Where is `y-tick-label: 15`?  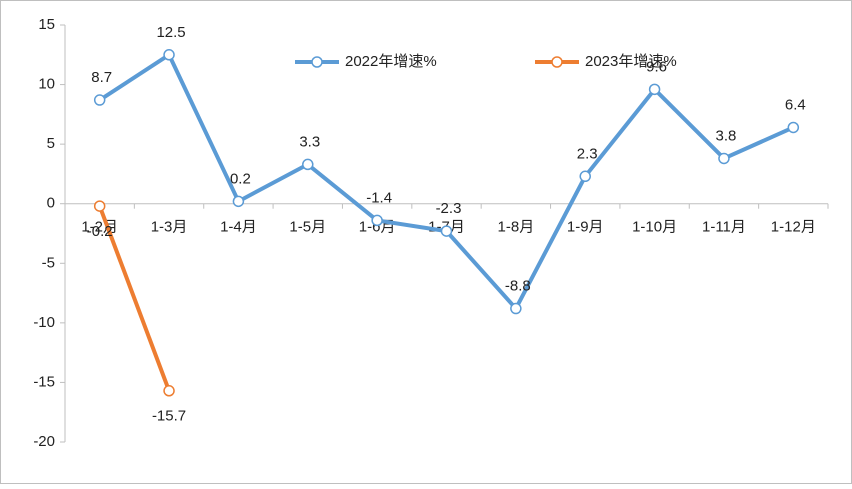
y-tick-label: 15 is located at coordinates (46, 24).